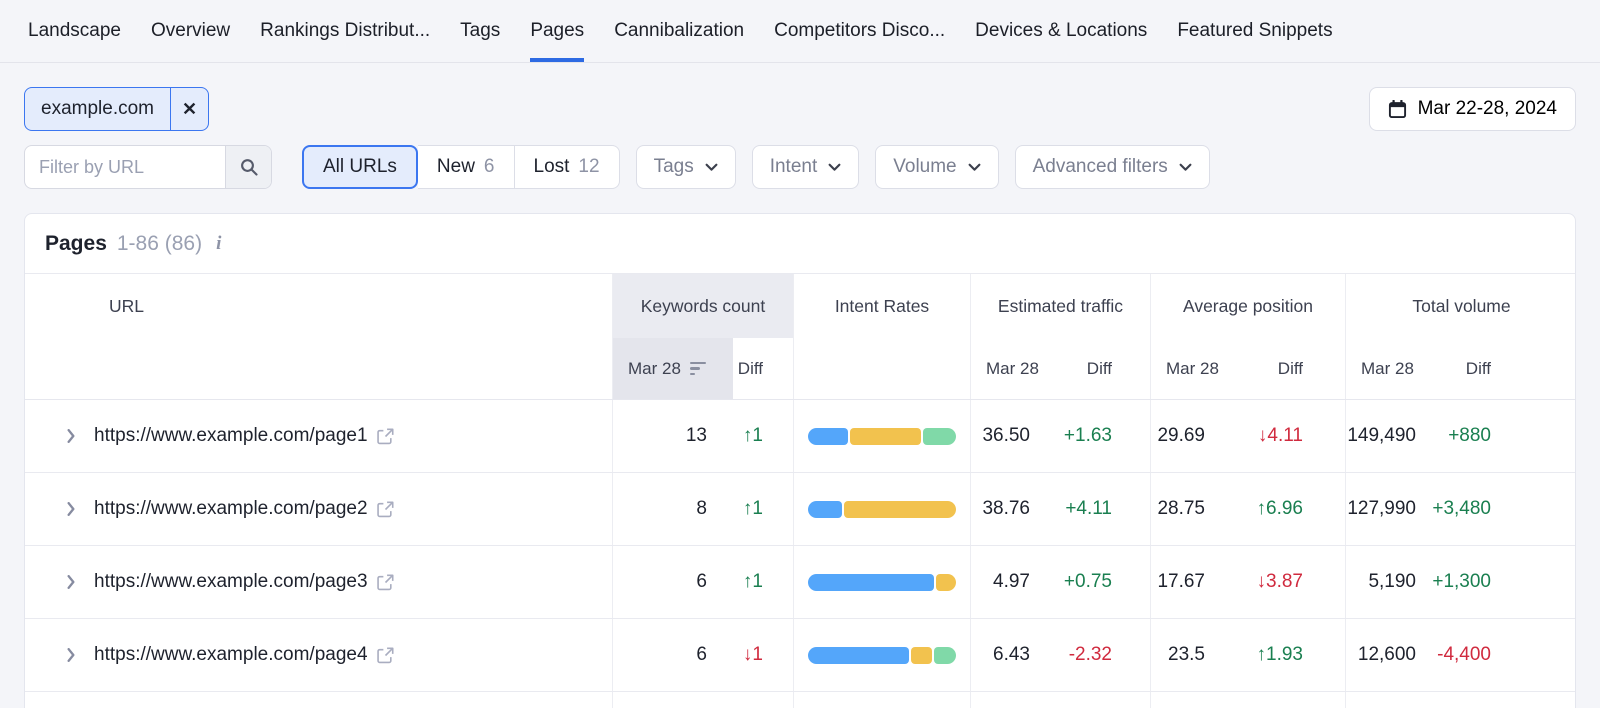 Image resolution: width=1600 pixels, height=708 pixels. What do you see at coordinates (455, 166) in the screenshot?
I see `segment-label: New` at bounding box center [455, 166].